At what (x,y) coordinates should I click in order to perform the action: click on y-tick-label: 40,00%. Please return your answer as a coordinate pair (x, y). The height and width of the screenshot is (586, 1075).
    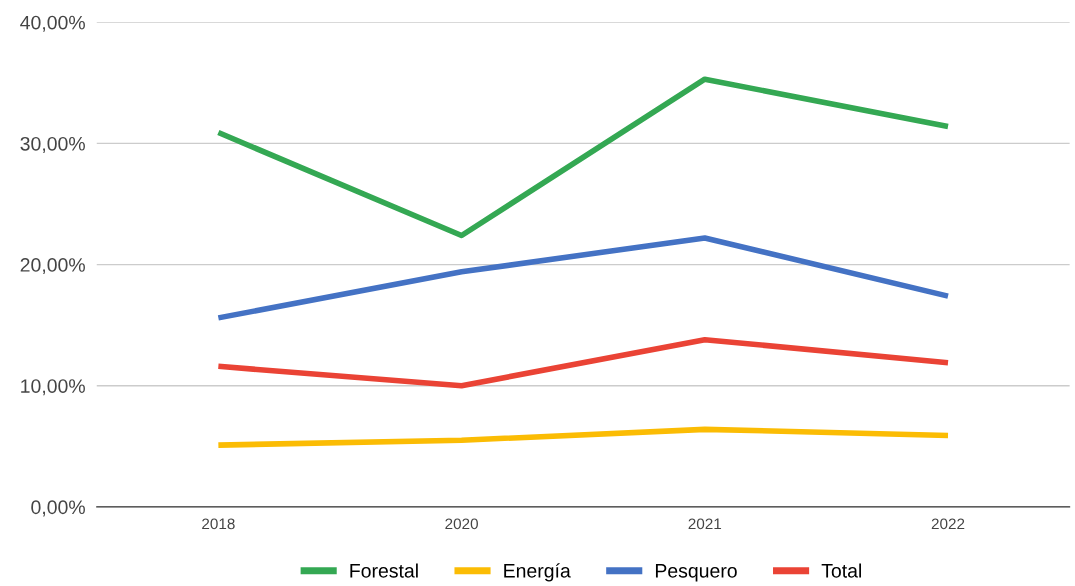
    Looking at the image, I should click on (52, 23).